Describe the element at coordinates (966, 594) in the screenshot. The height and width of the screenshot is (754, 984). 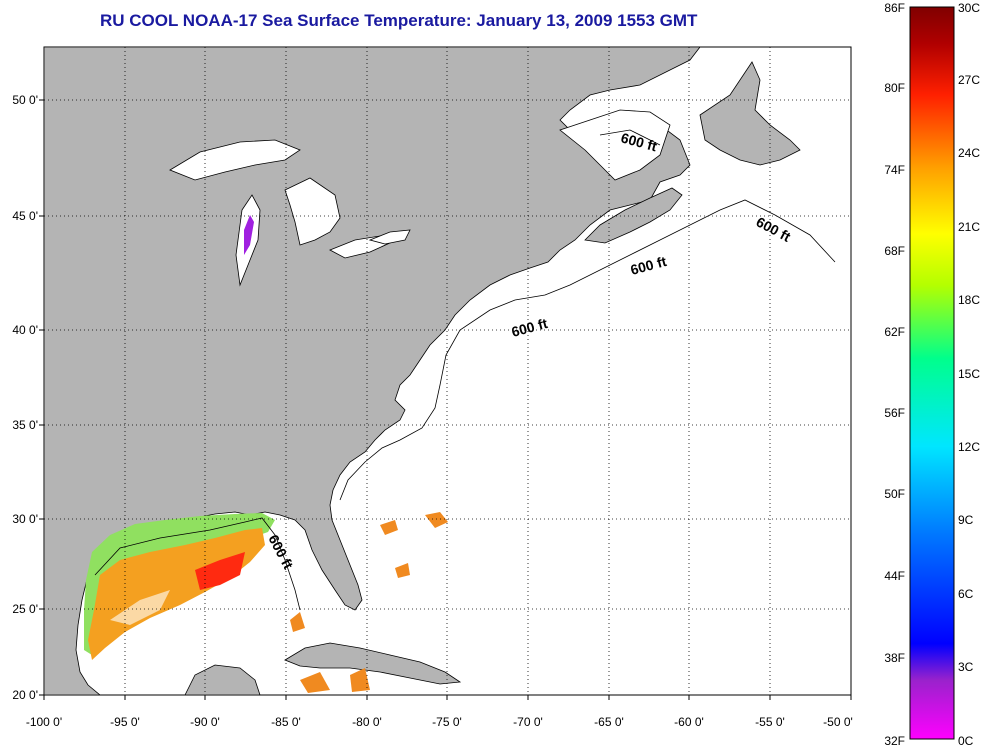
I see `colorbar-c-label: 6C` at that location.